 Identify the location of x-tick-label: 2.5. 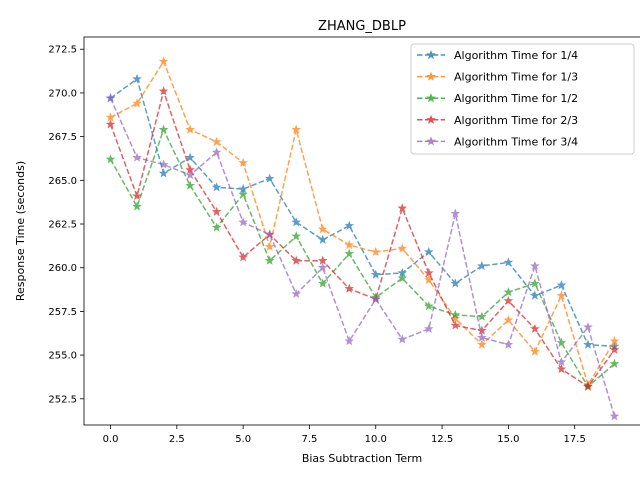
(177, 439).